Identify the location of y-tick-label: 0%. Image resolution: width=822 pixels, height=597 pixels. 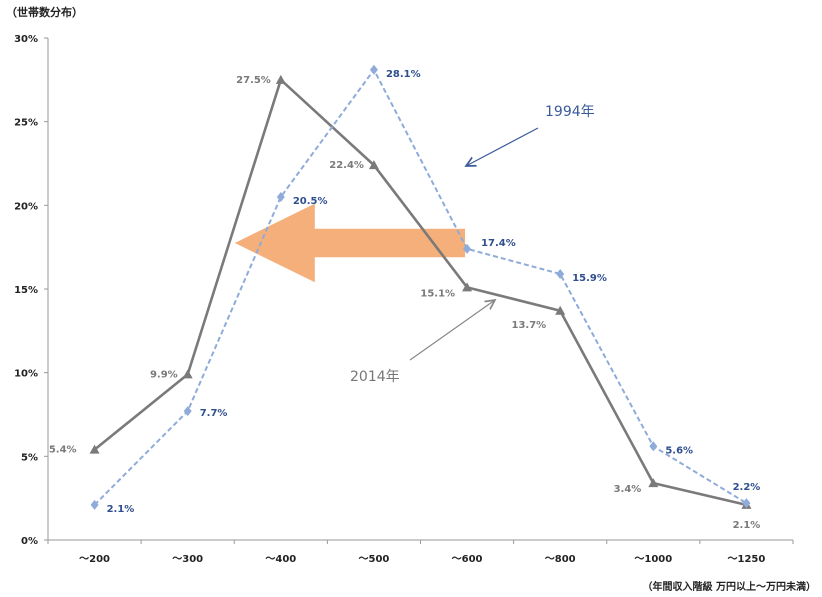
(29, 541).